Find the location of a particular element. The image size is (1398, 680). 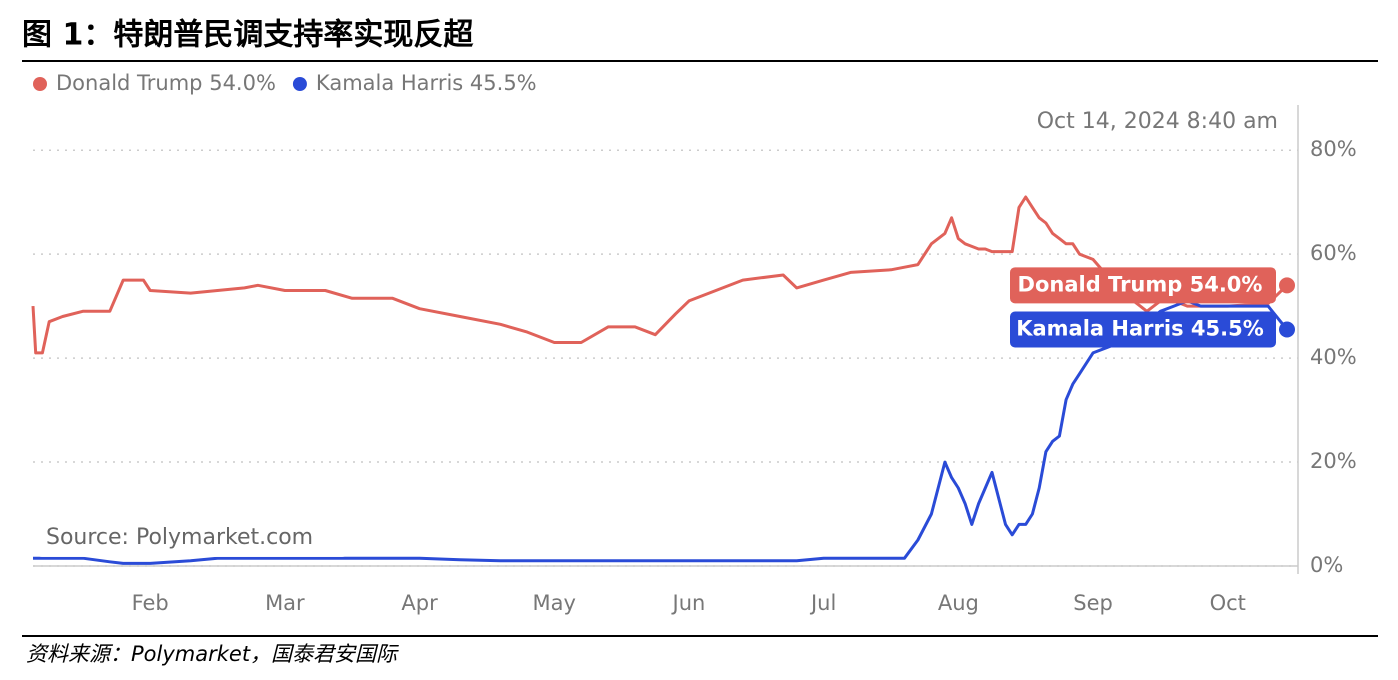

y-tick-label: 80% is located at coordinates (1333, 149).